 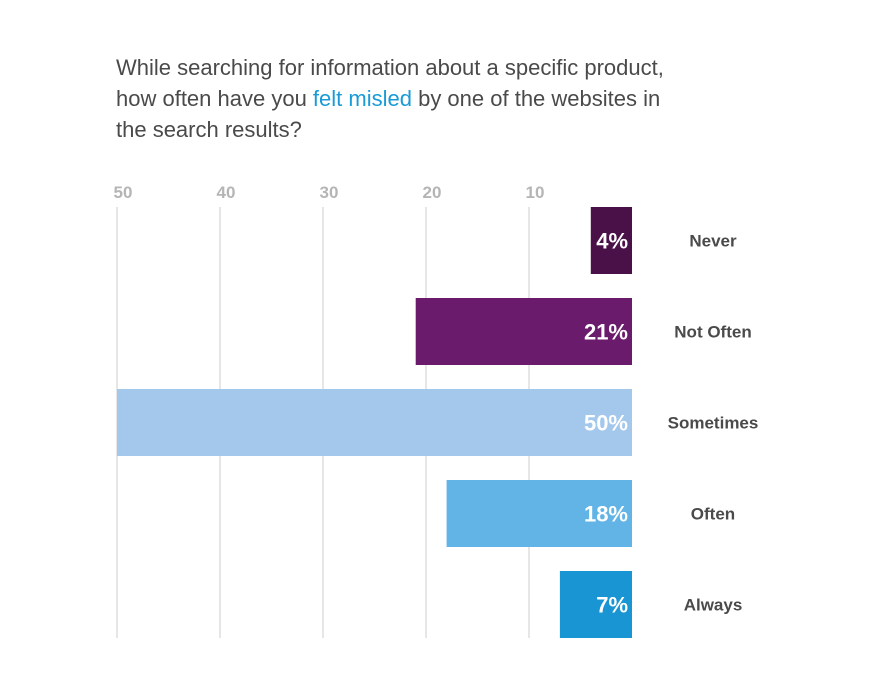 What do you see at coordinates (535, 192) in the screenshot?
I see `x-tick-label: 10` at bounding box center [535, 192].